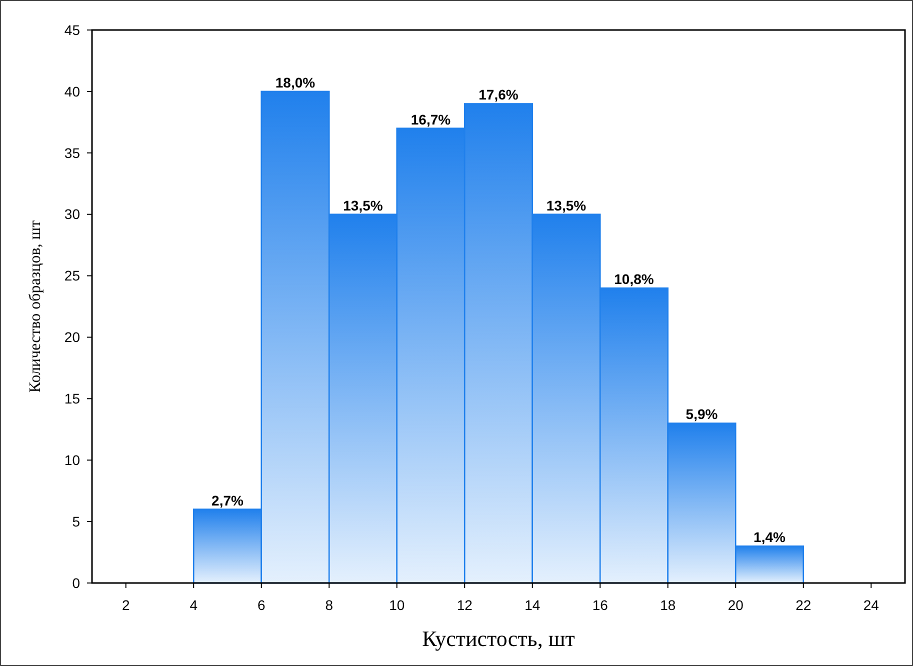 The image size is (913, 666). I want to click on annotation: 10,8%, so click(634, 279).